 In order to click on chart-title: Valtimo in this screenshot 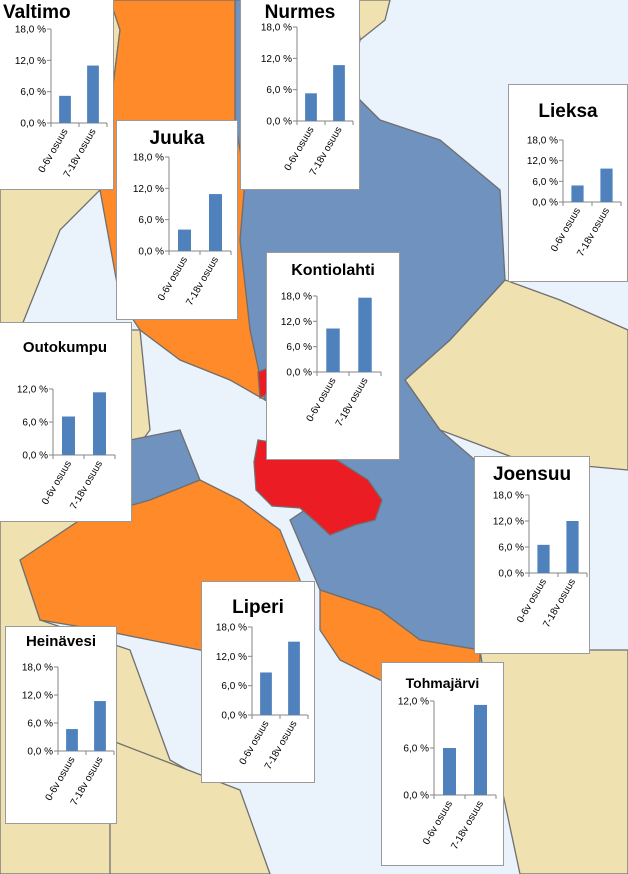, I will do `click(37, 12)`.